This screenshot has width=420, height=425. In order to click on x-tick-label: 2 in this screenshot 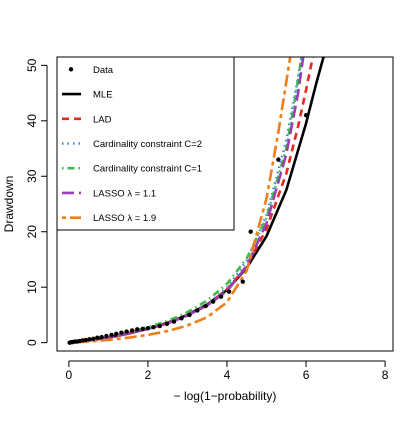, I will do `click(148, 375)`.